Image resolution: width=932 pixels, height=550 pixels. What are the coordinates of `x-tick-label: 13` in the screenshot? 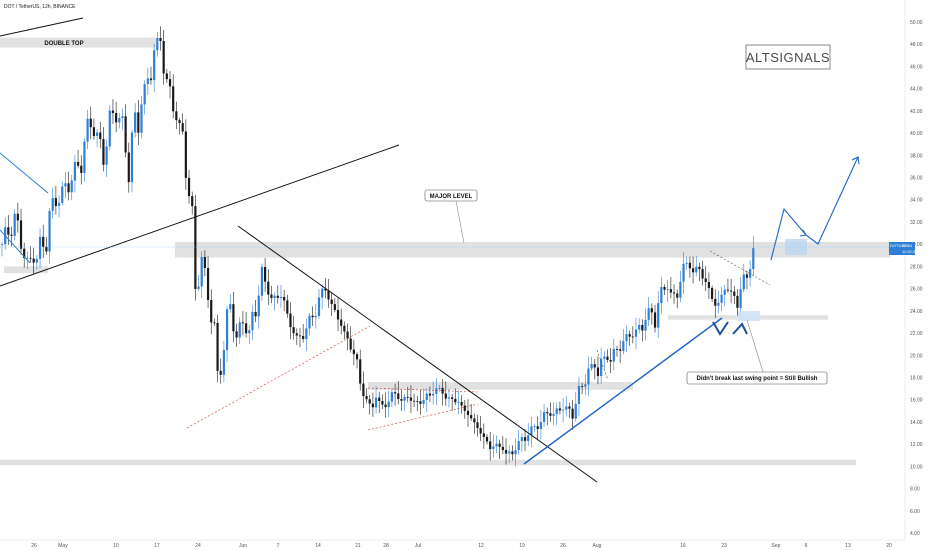 It's located at (848, 546).